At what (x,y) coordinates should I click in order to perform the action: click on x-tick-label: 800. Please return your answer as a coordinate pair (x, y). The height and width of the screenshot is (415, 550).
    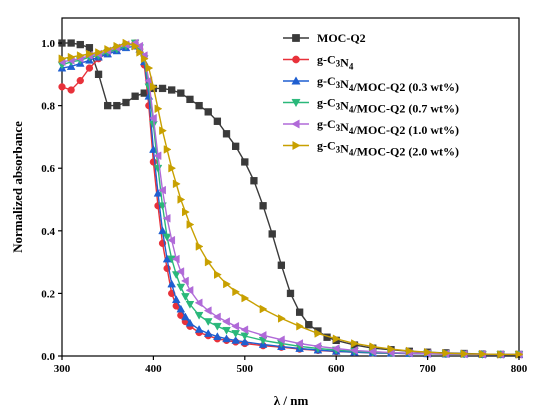
    Looking at the image, I should click on (519, 369).